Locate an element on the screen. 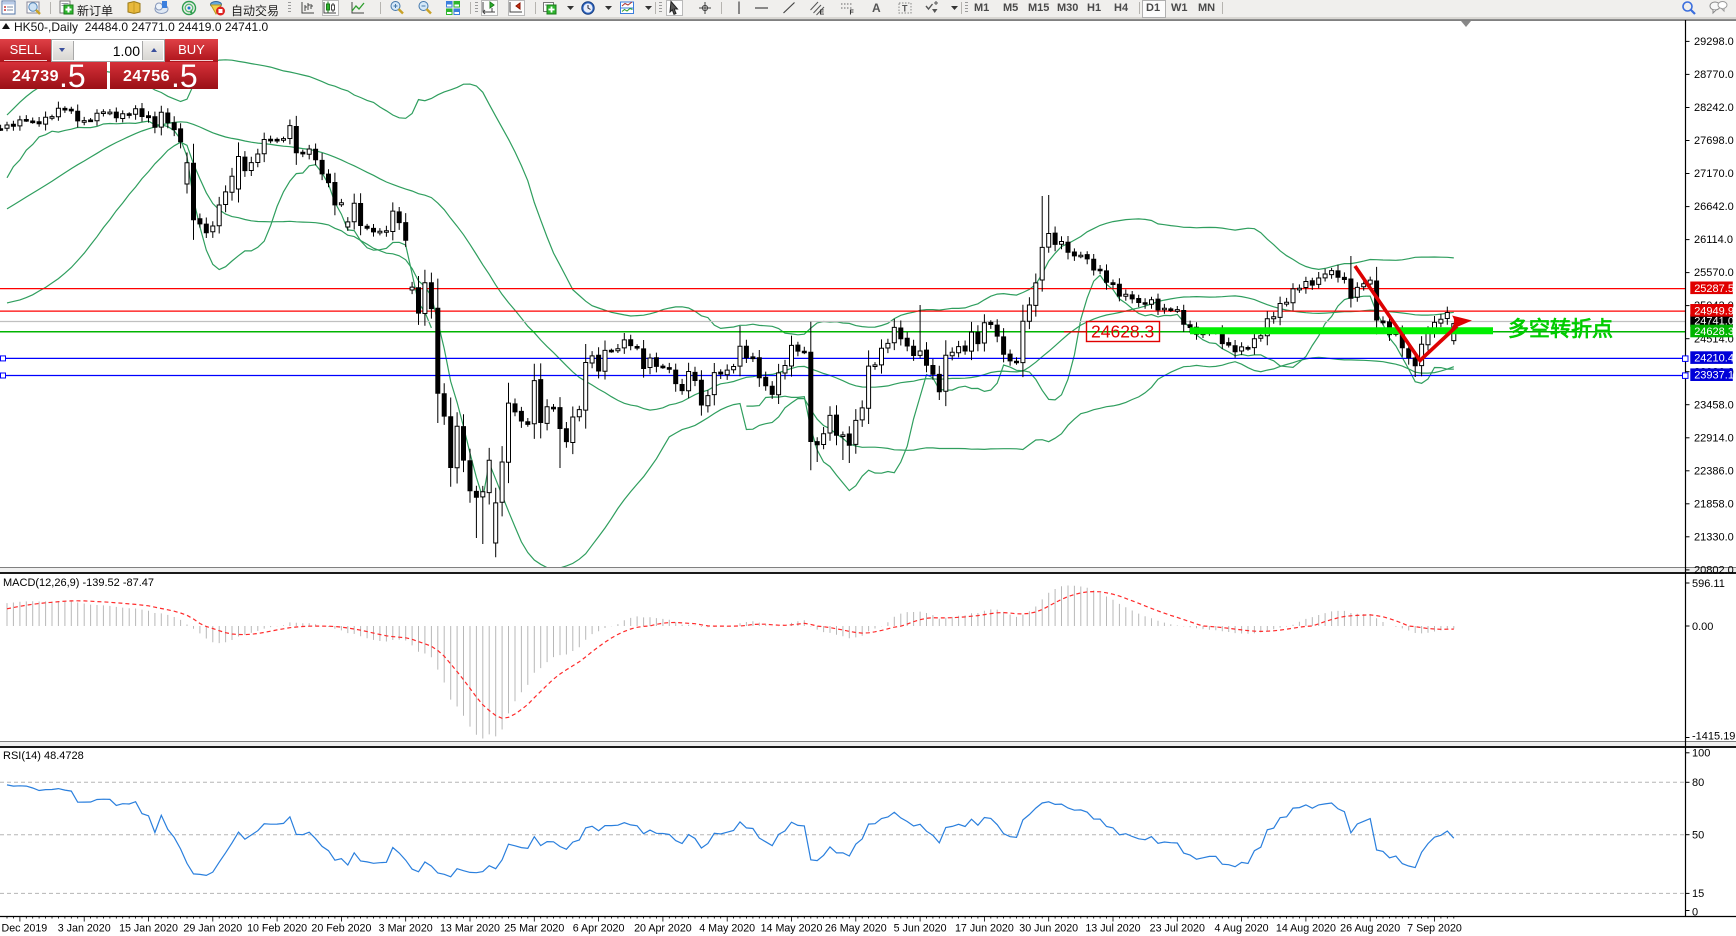  svg-text: 24949.9 is located at coordinates (1714, 311).